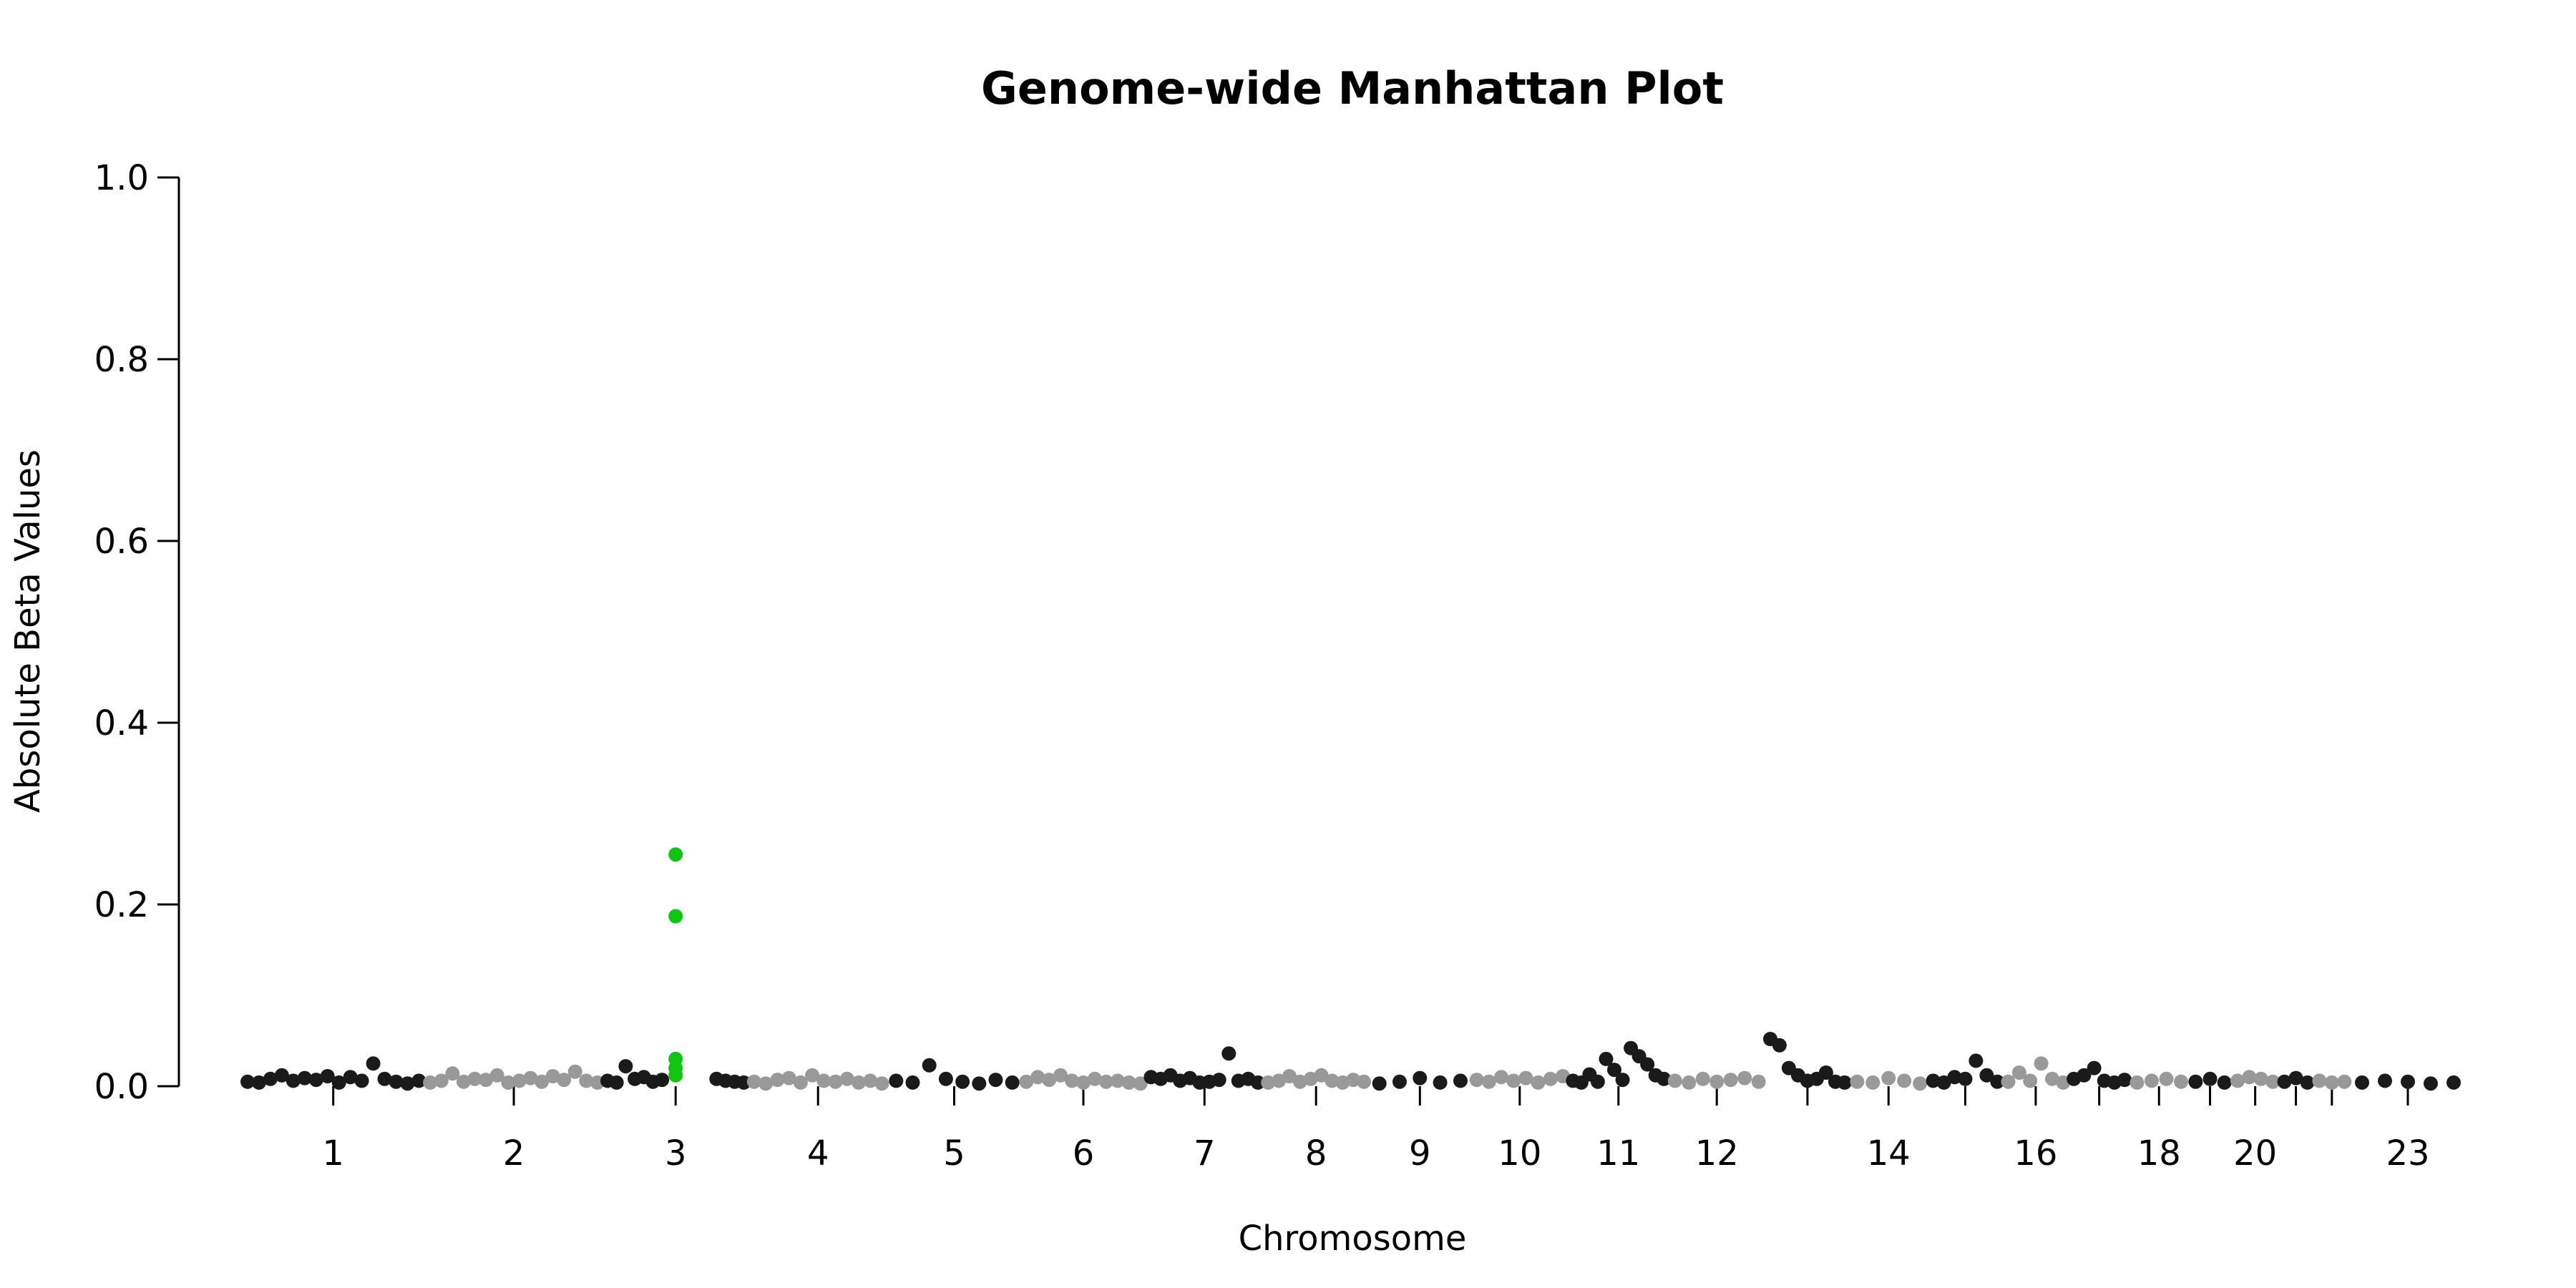 This screenshot has width=2576, height=1288. Describe the element at coordinates (514, 1153) in the screenshot. I see `x-tick-label: 2` at that location.